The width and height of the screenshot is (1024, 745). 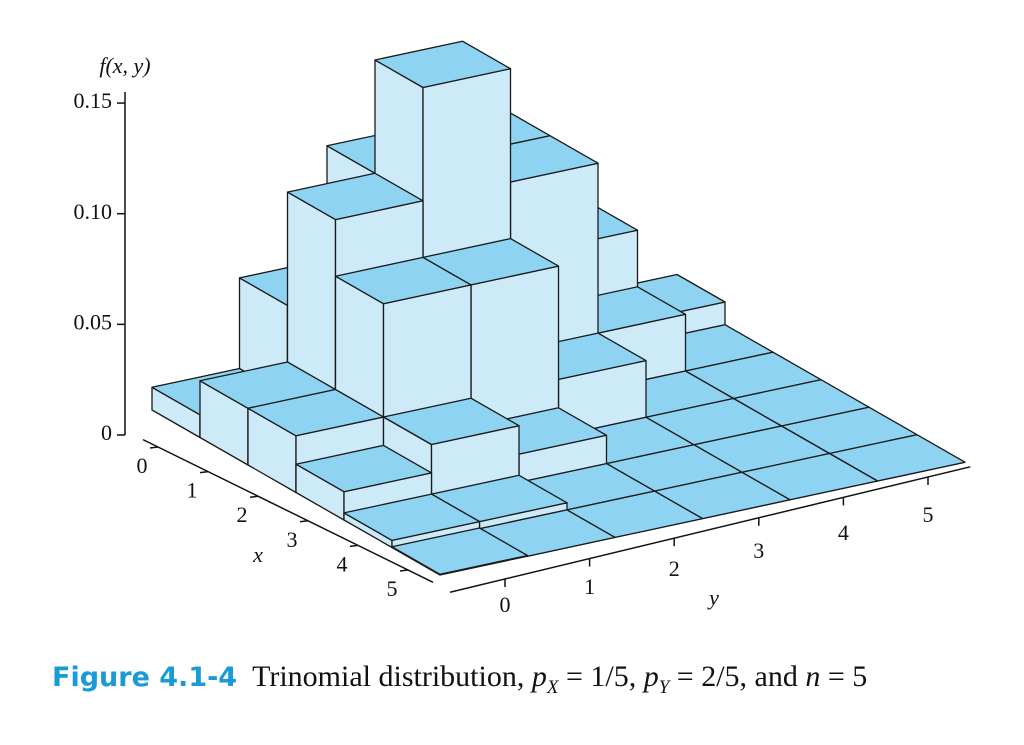 What do you see at coordinates (106, 432) in the screenshot?
I see `z-tick-label: 0` at bounding box center [106, 432].